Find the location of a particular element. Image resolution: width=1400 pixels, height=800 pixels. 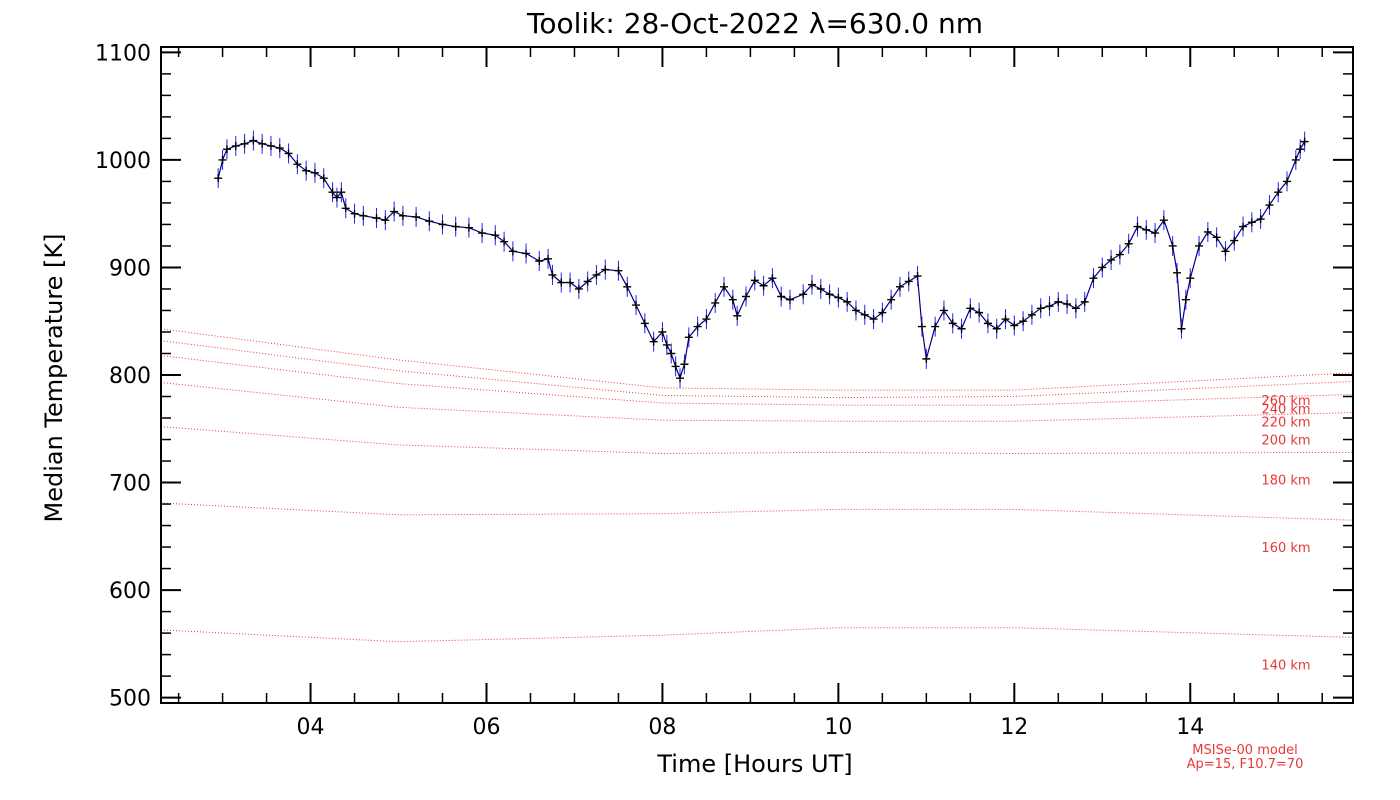

y-tick-label: 1100 is located at coordinates (123, 53).